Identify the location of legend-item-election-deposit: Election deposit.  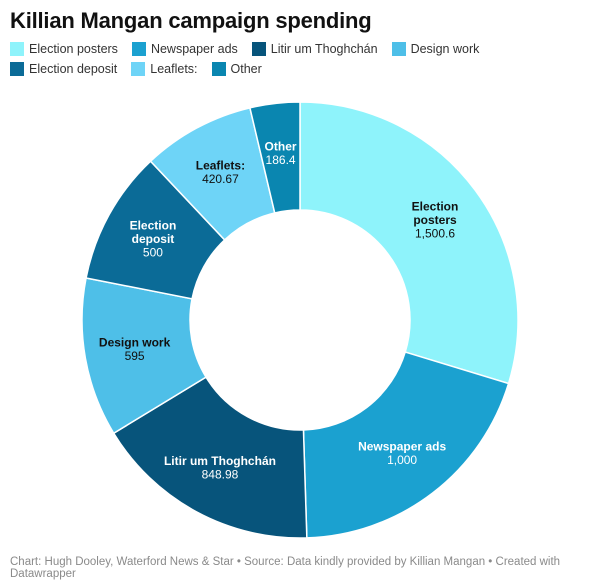
(63, 69).